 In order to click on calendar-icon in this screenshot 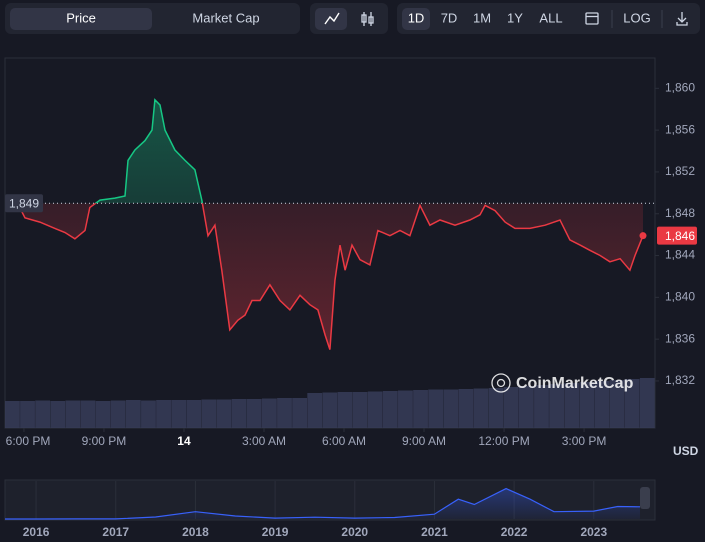, I will do `click(592, 18)`.